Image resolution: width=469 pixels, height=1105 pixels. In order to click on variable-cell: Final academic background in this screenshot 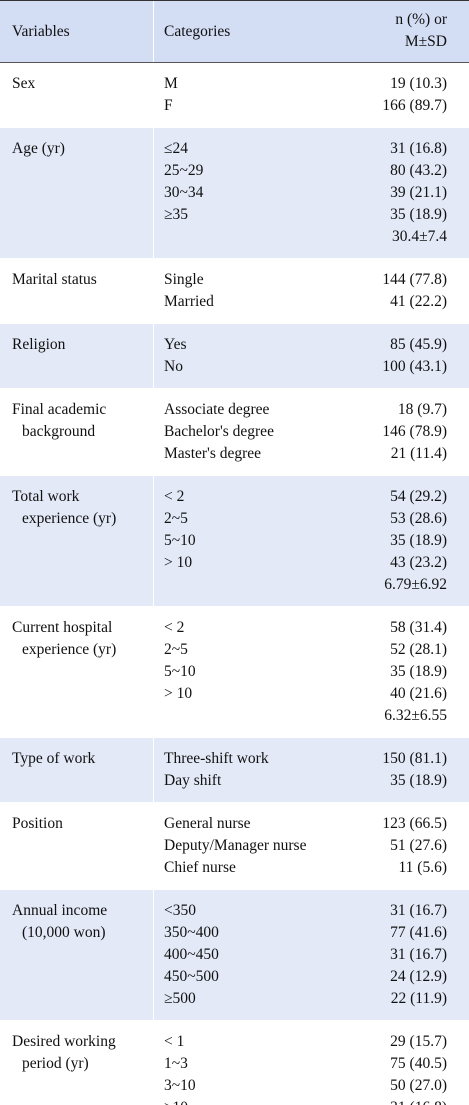, I will do `click(77, 432)`.